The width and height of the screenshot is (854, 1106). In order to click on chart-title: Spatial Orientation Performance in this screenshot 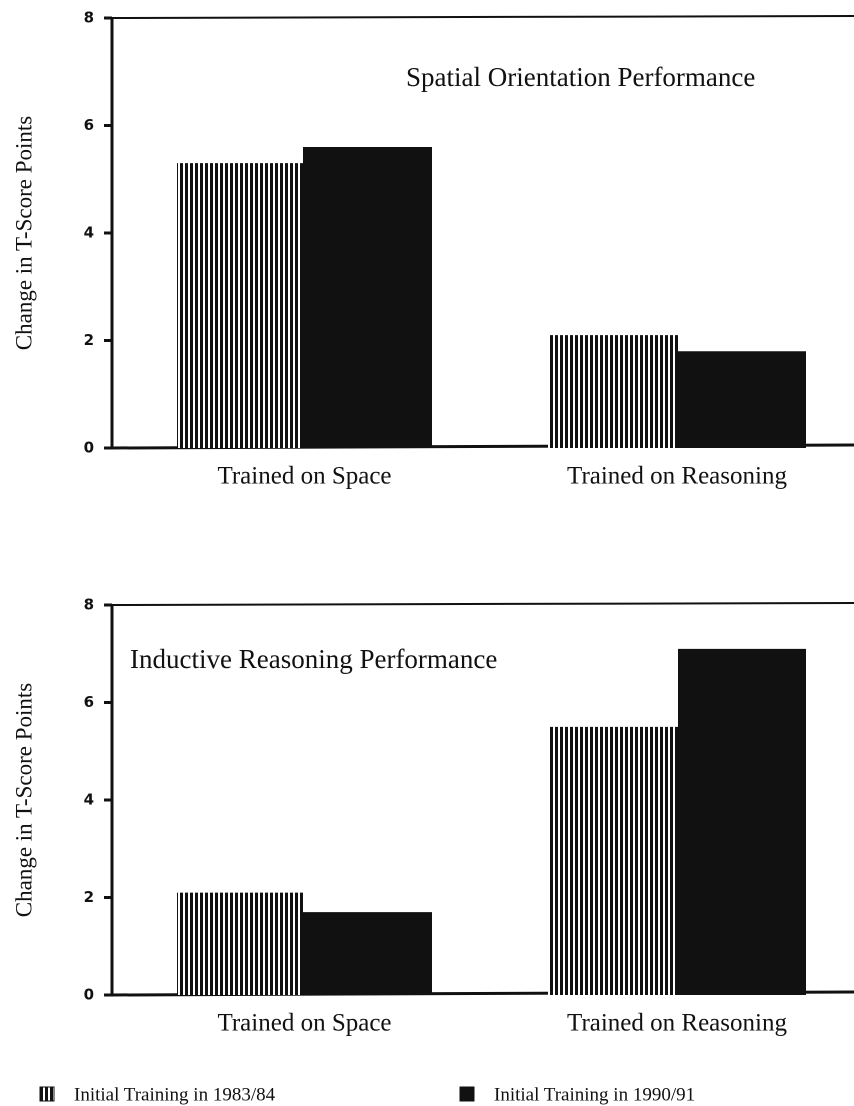, I will do `click(580, 77)`.